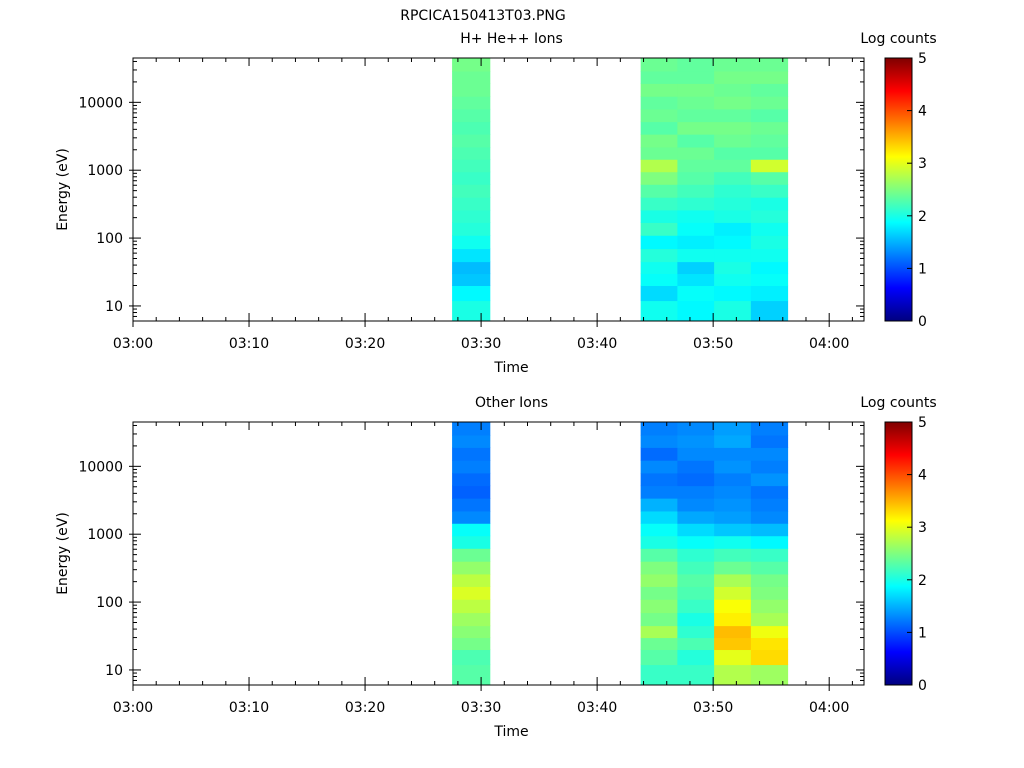 This screenshot has width=1024, height=768. What do you see at coordinates (482, 16) in the screenshot?
I see `figure-title: RPCICA150413T03.PNG` at bounding box center [482, 16].